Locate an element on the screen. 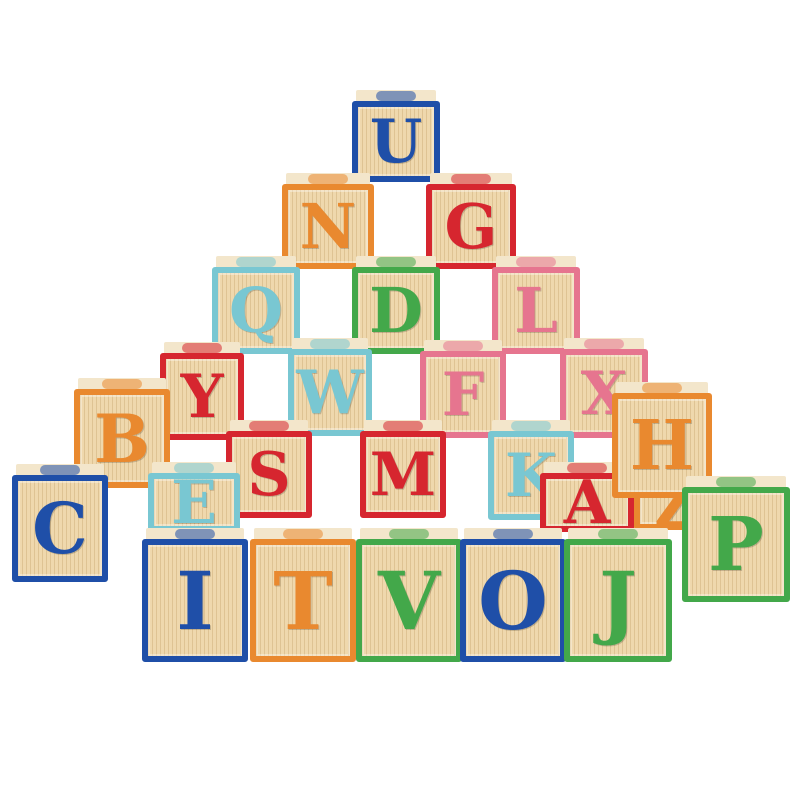 The height and width of the screenshot is (800, 800). letter-block-g: G is located at coordinates (471, 221).